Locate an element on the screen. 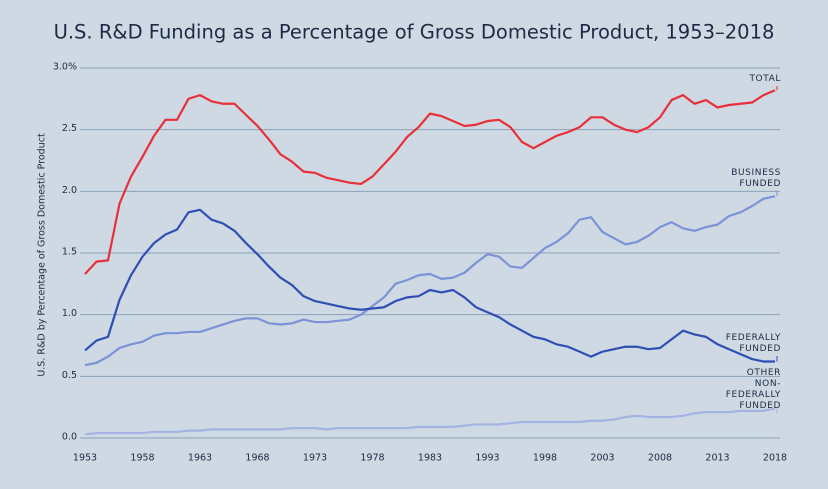 This screenshot has height=489, width=828. x-tick-label: 2013 is located at coordinates (717, 458).